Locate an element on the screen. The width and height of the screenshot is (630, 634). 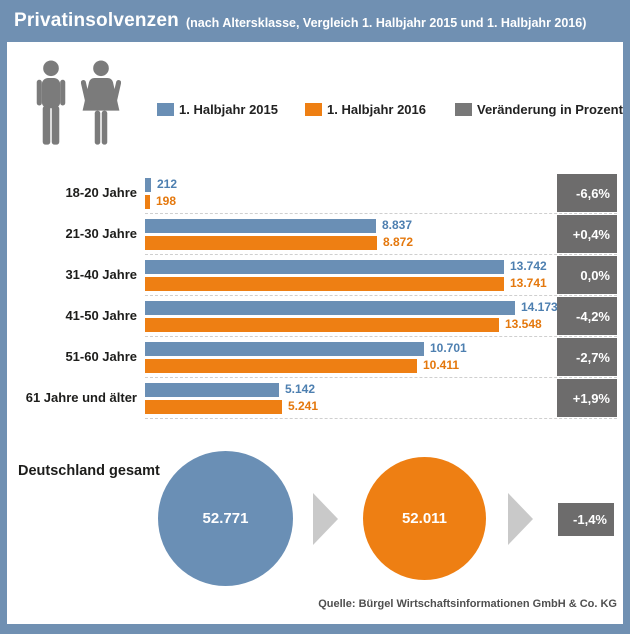
people-pictograms is located at coordinates (78, 106).